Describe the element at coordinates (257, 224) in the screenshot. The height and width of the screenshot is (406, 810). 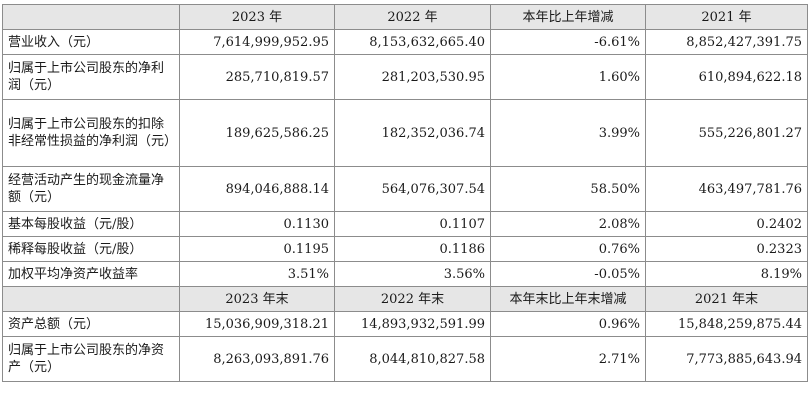
I see `table-cell: 0.1130` at that location.